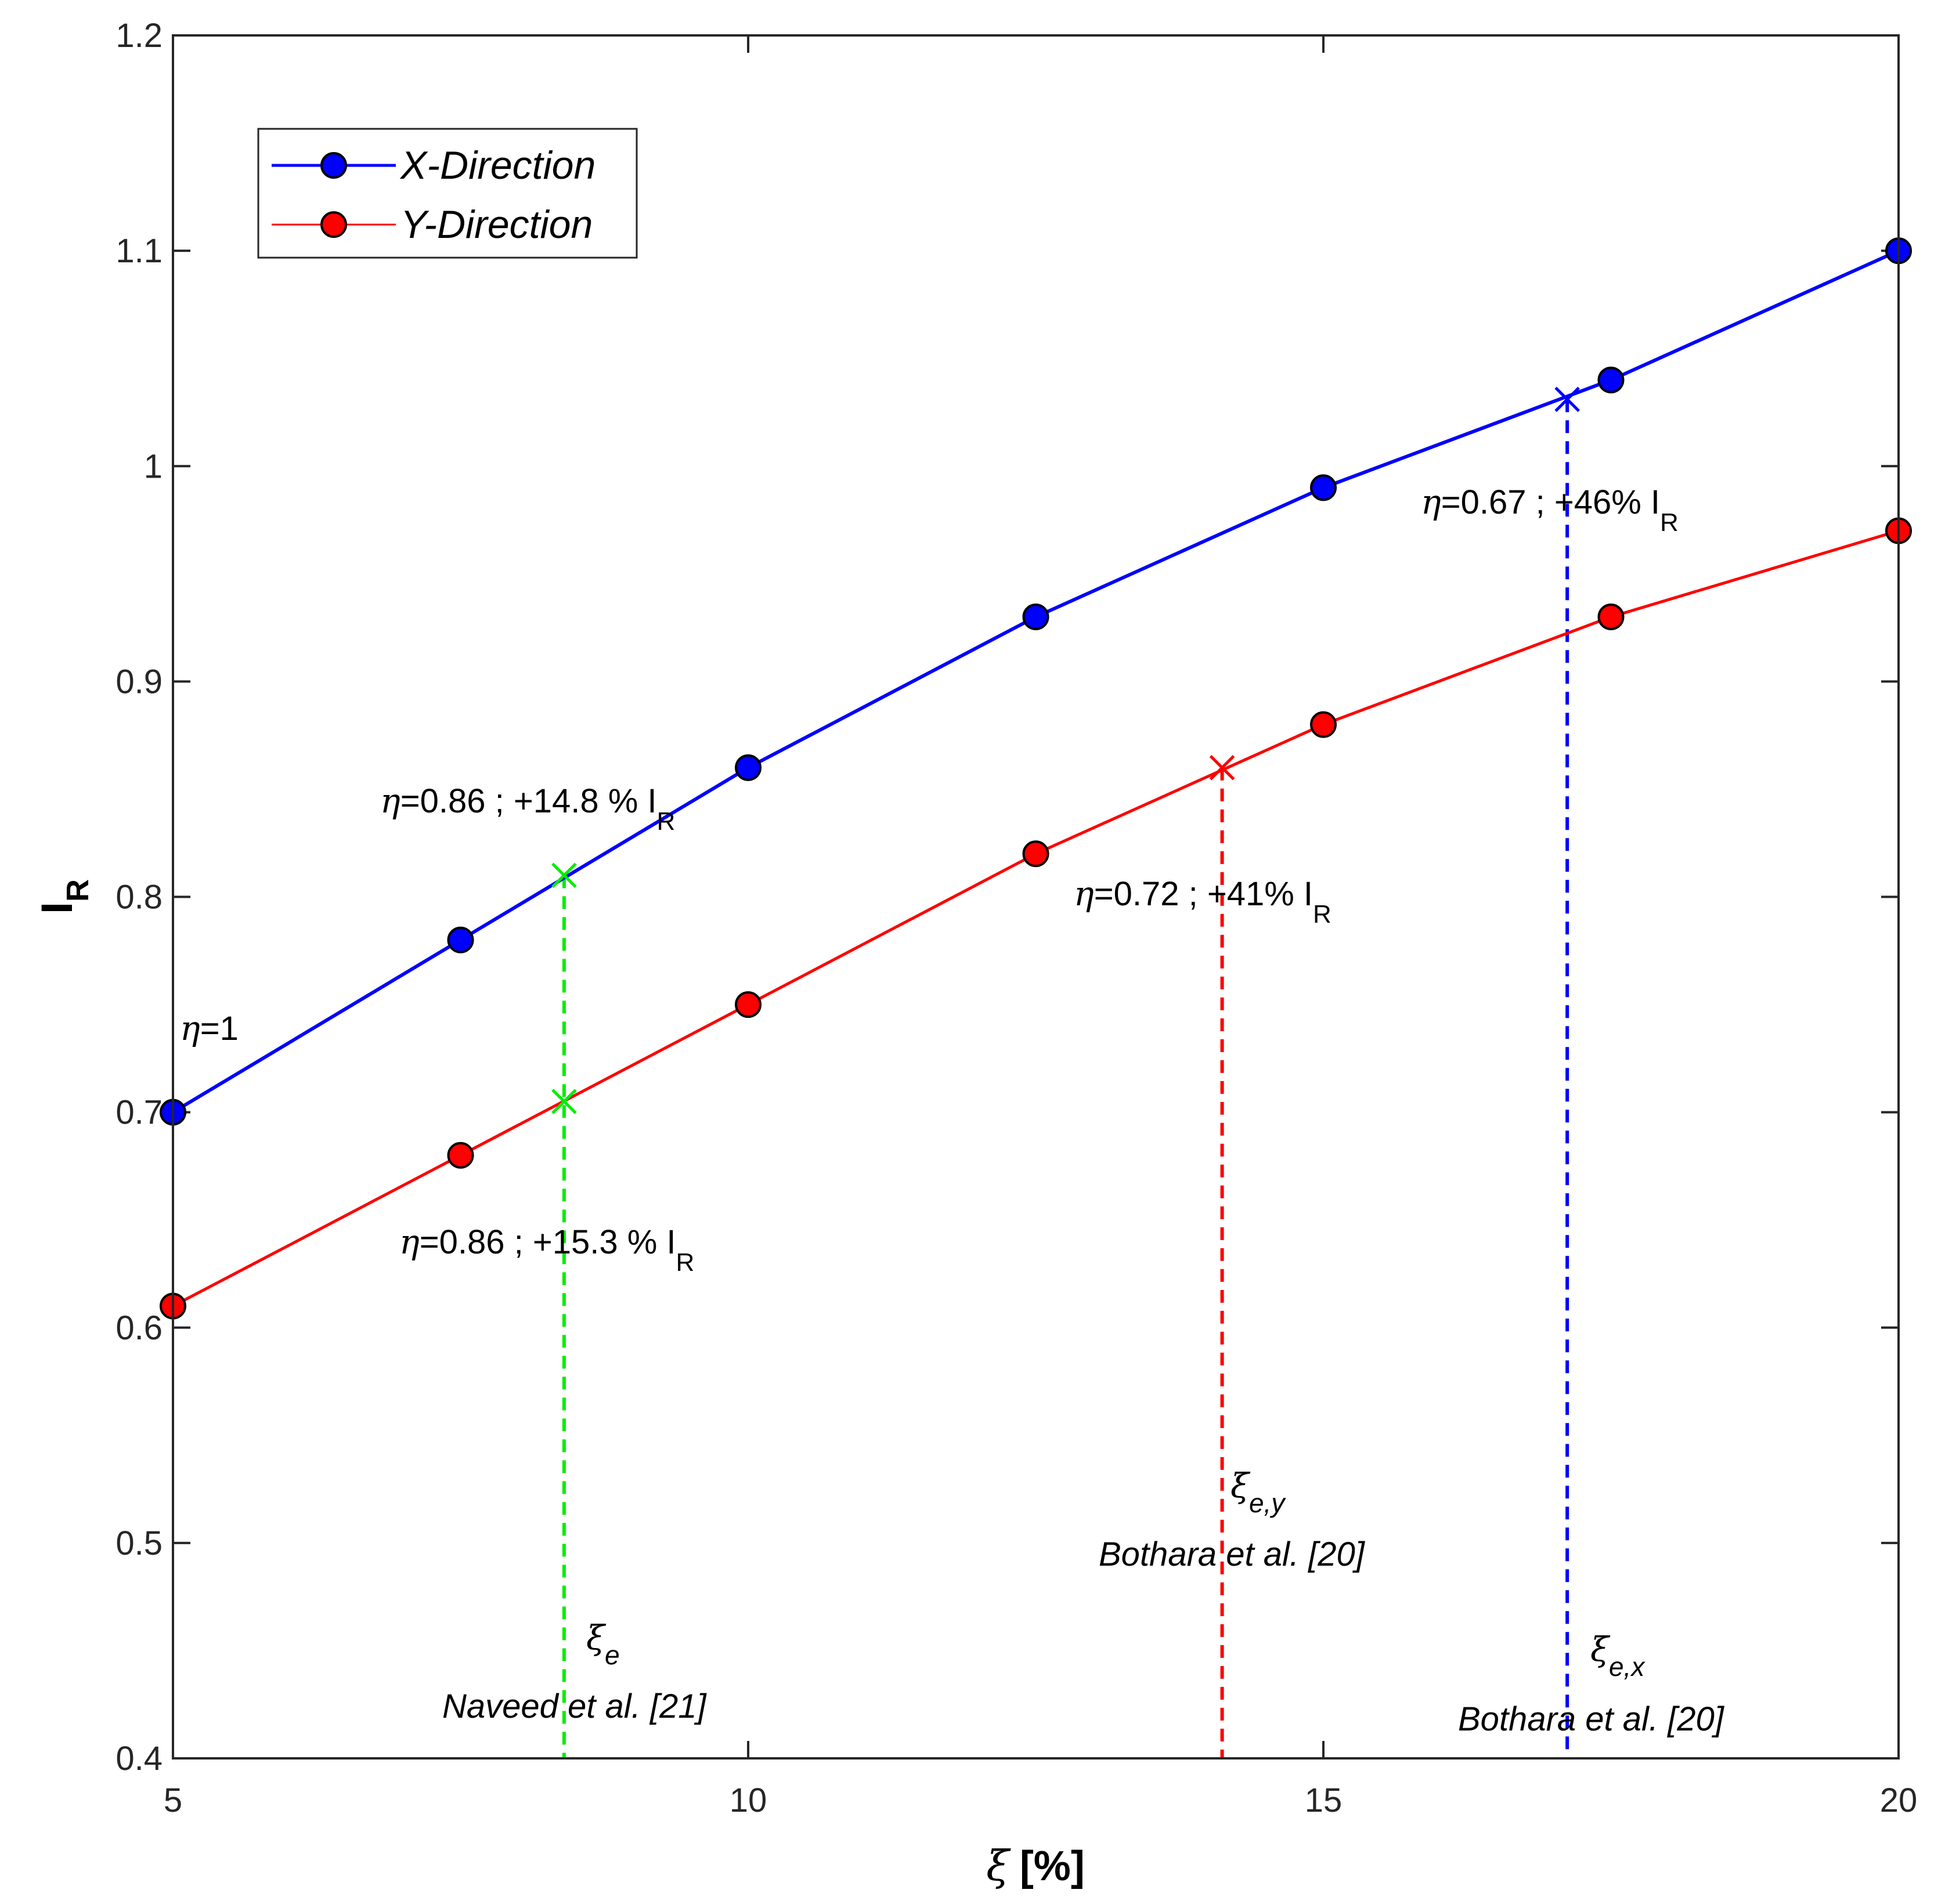 The width and height of the screenshot is (1945, 1904). Describe the element at coordinates (153, 466) in the screenshot. I see `y-tick-label: 1` at that location.